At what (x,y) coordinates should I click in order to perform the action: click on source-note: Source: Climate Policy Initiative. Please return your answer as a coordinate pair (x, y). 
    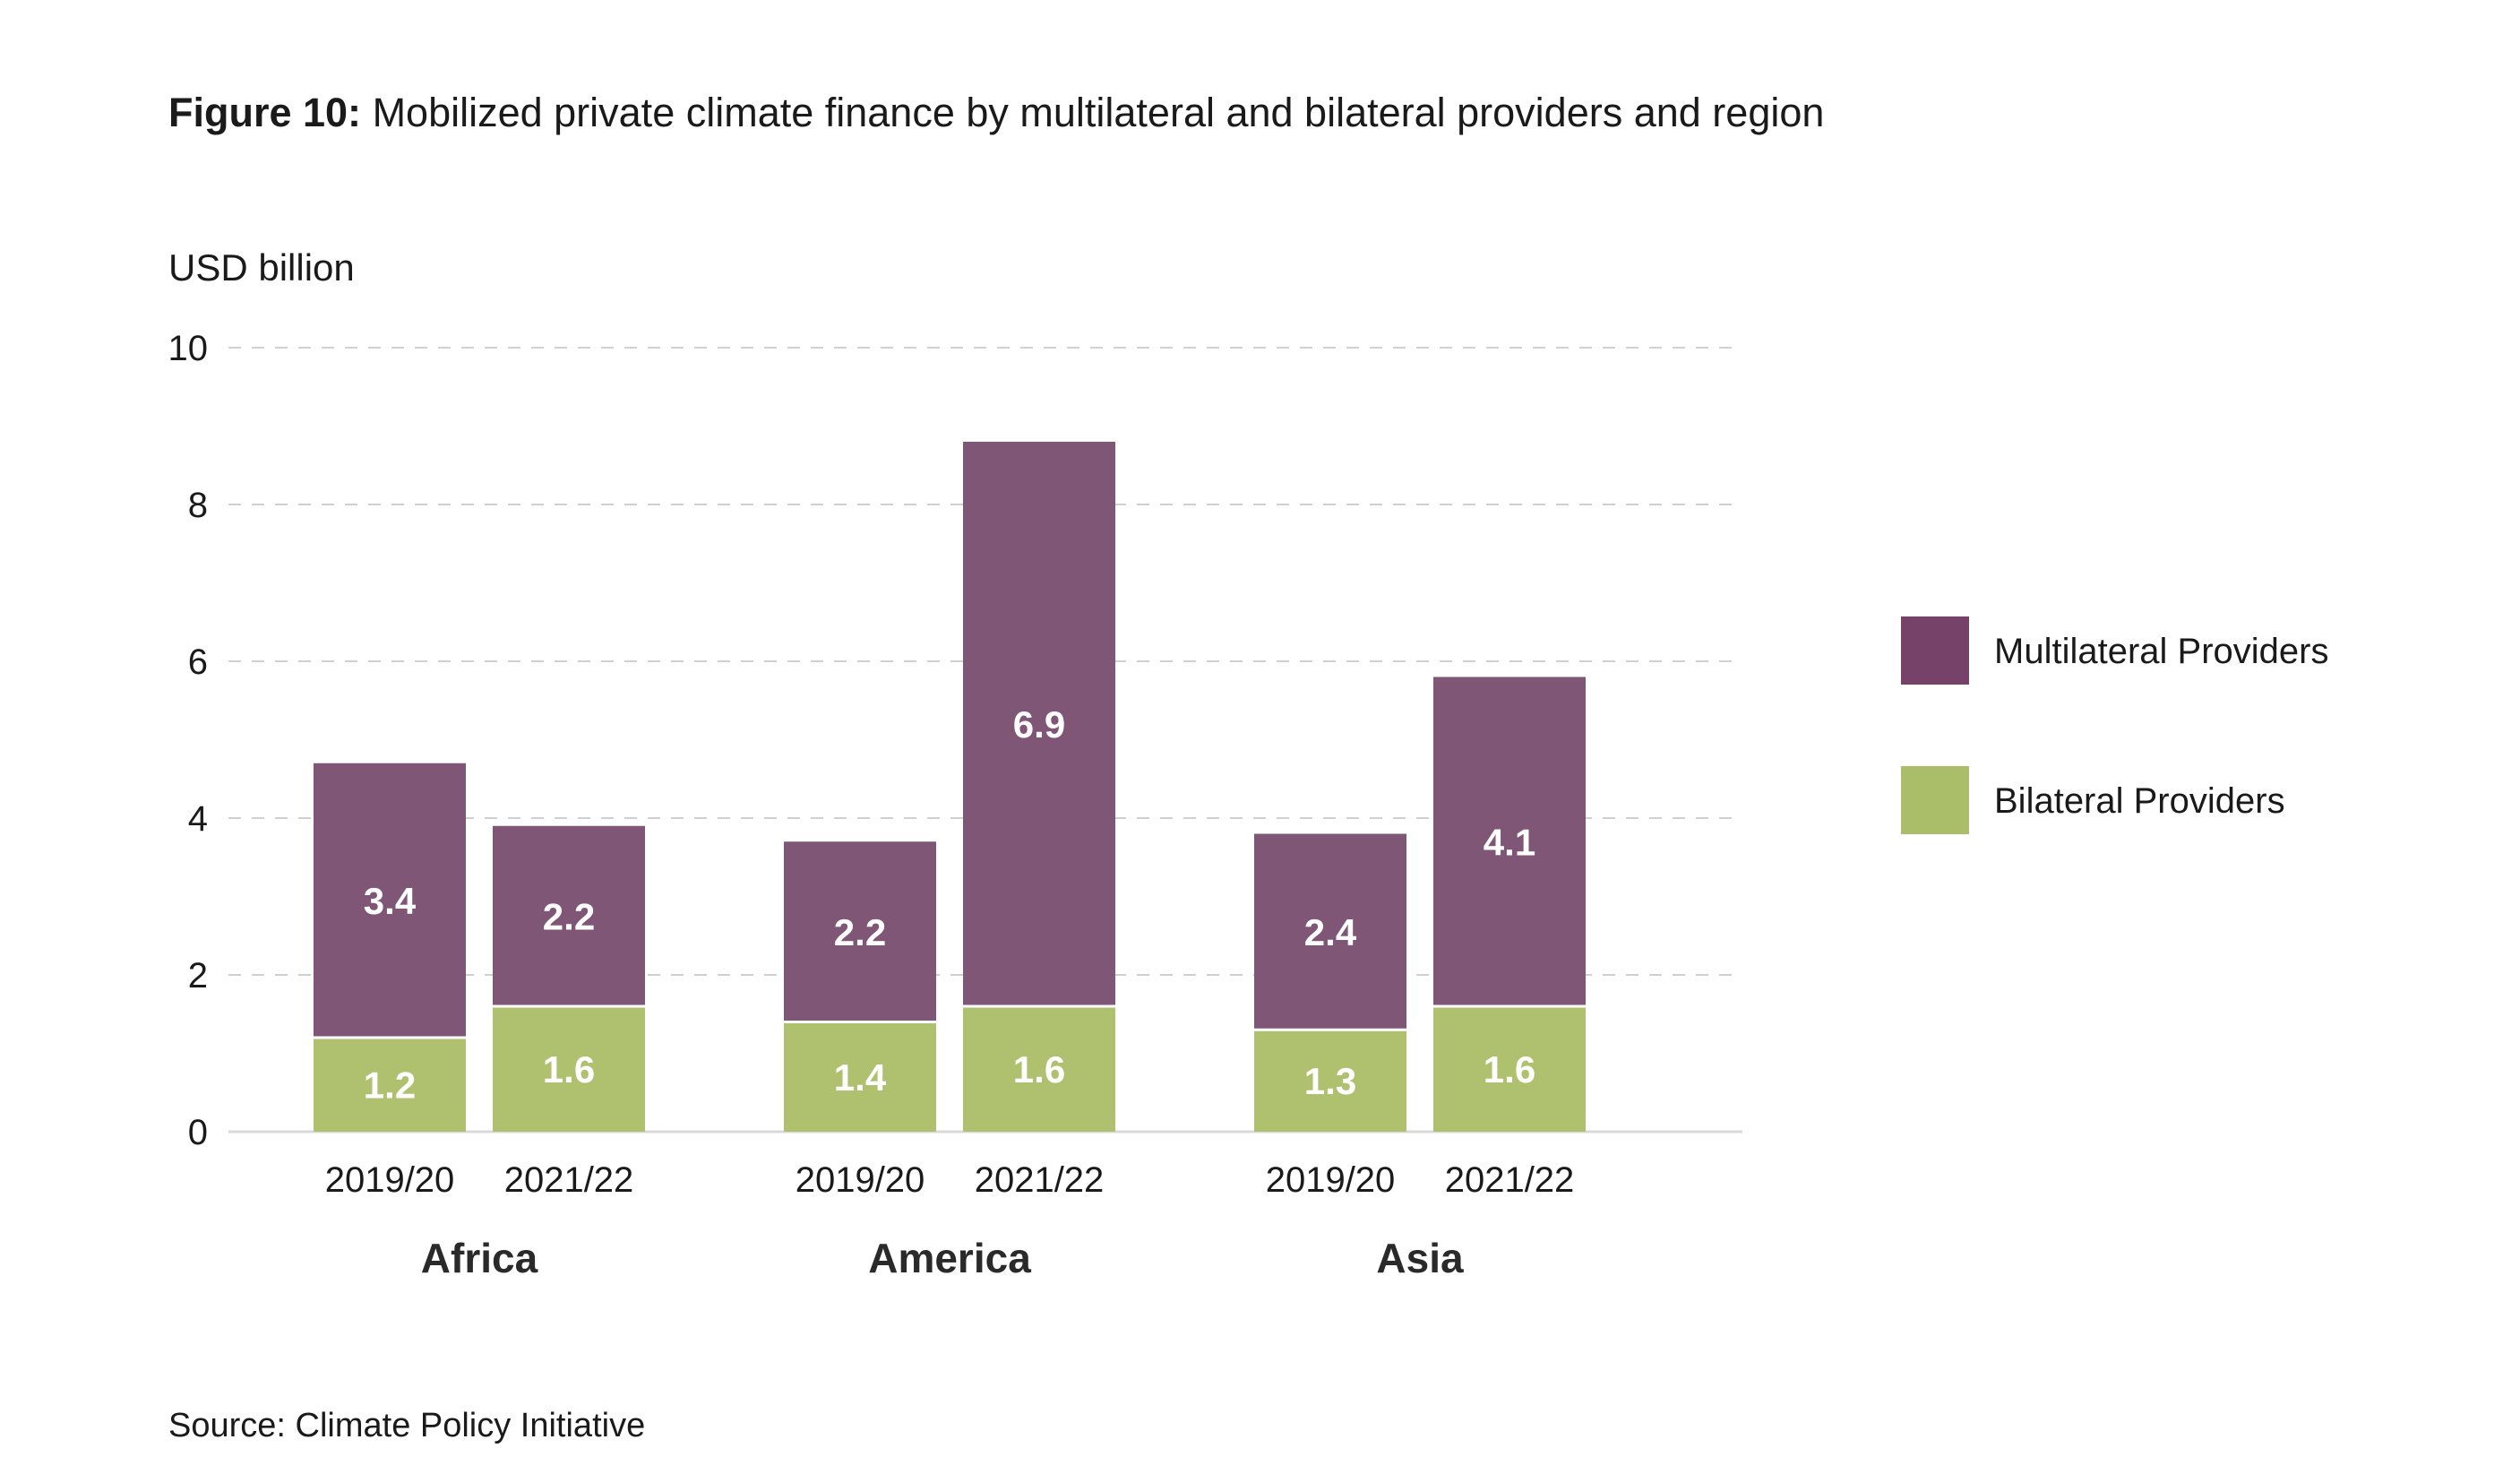
    Looking at the image, I should click on (407, 1426).